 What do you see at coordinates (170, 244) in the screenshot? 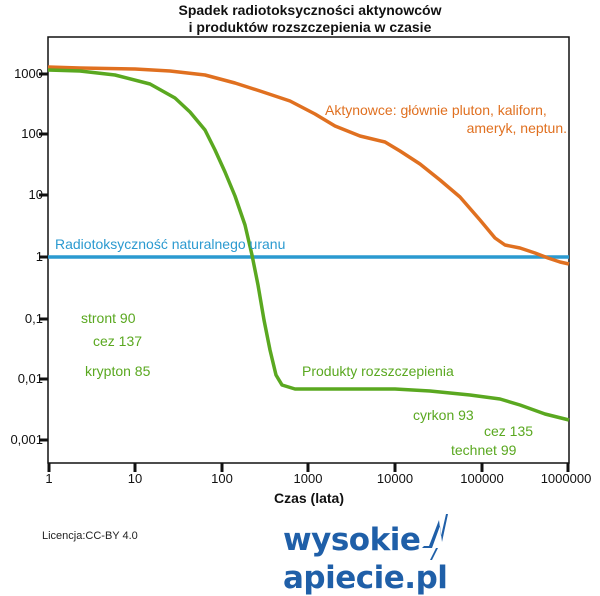
I see `uranium-label: Radiotoksyczność naturalnego uranu` at bounding box center [170, 244].